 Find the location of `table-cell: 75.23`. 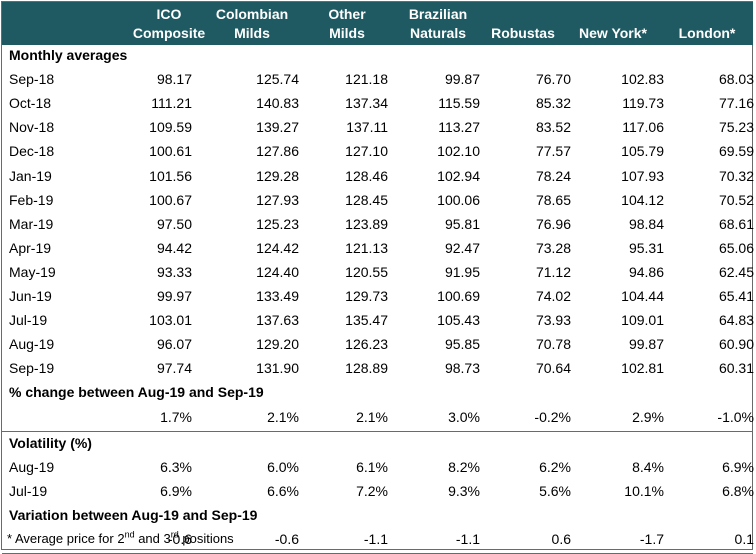

table-cell: 75.23 is located at coordinates (736, 127).